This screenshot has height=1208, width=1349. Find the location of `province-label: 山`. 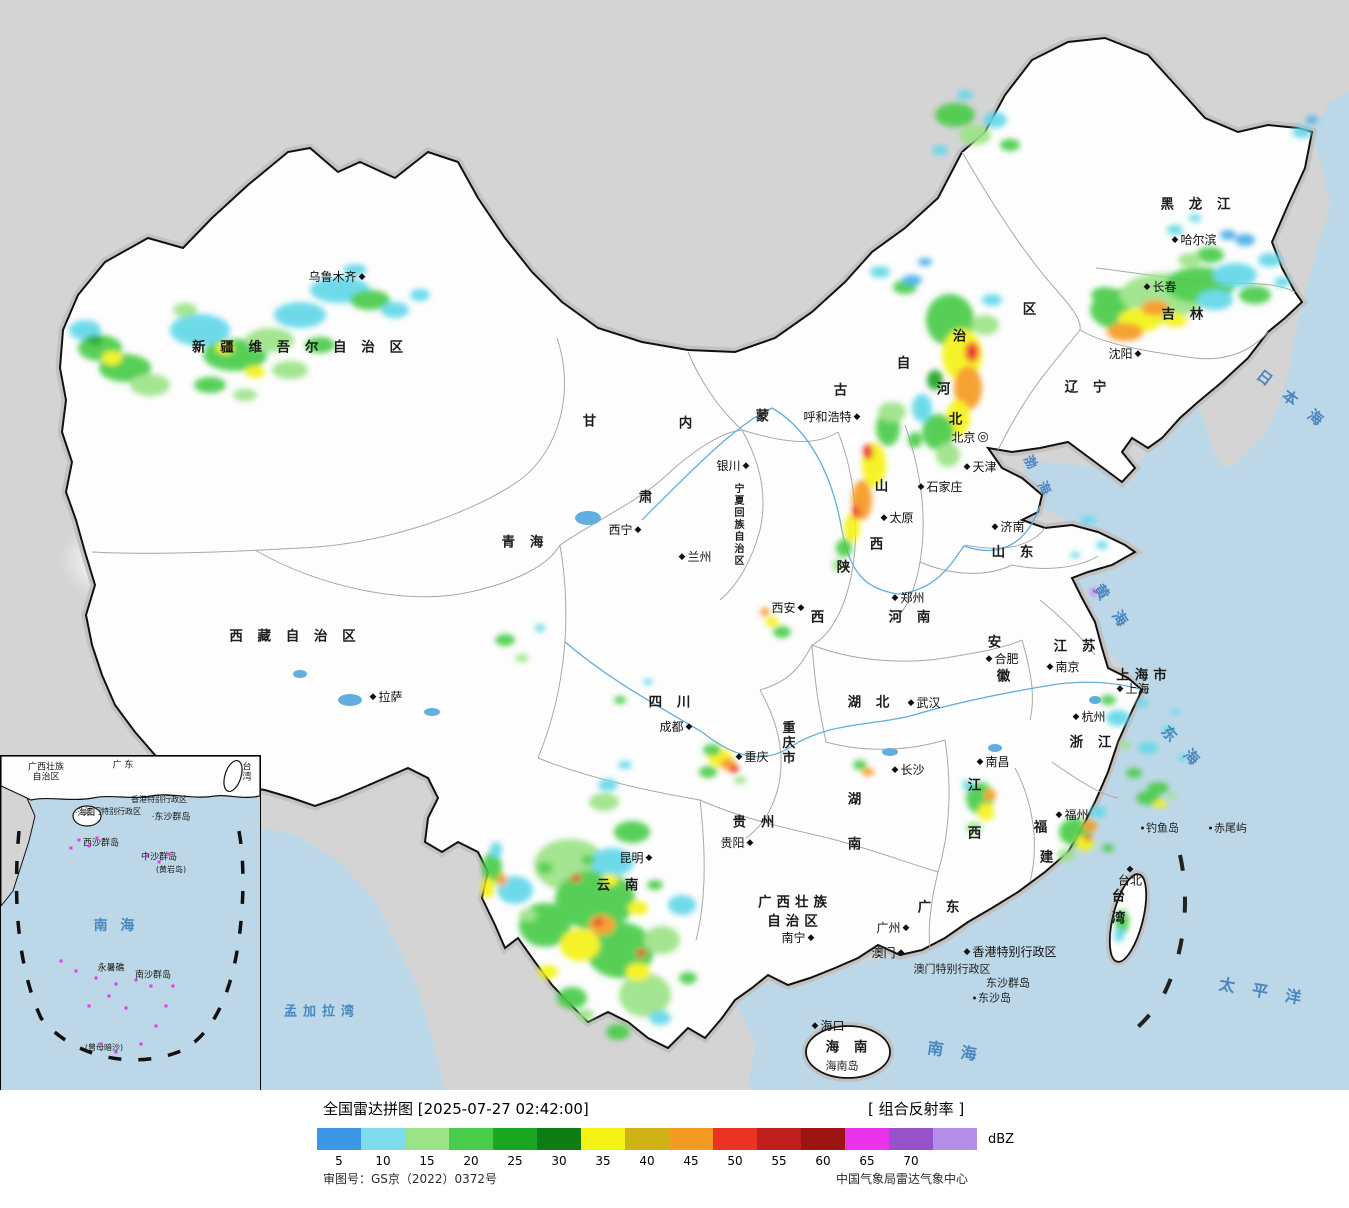

province-label: 山 is located at coordinates (884, 486).